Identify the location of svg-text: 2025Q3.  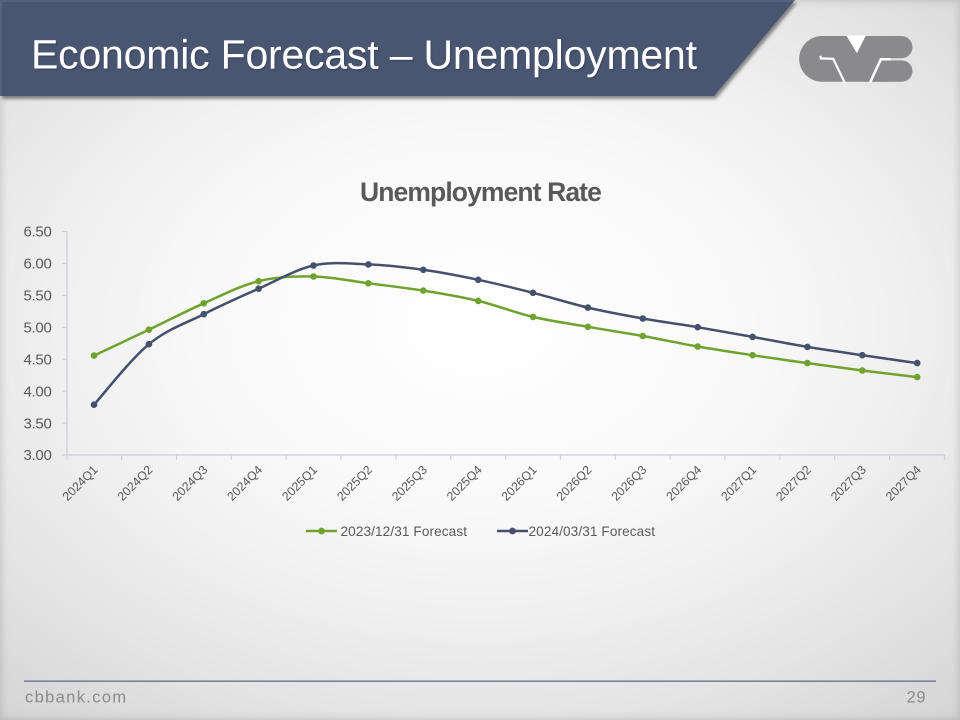
(409, 483).